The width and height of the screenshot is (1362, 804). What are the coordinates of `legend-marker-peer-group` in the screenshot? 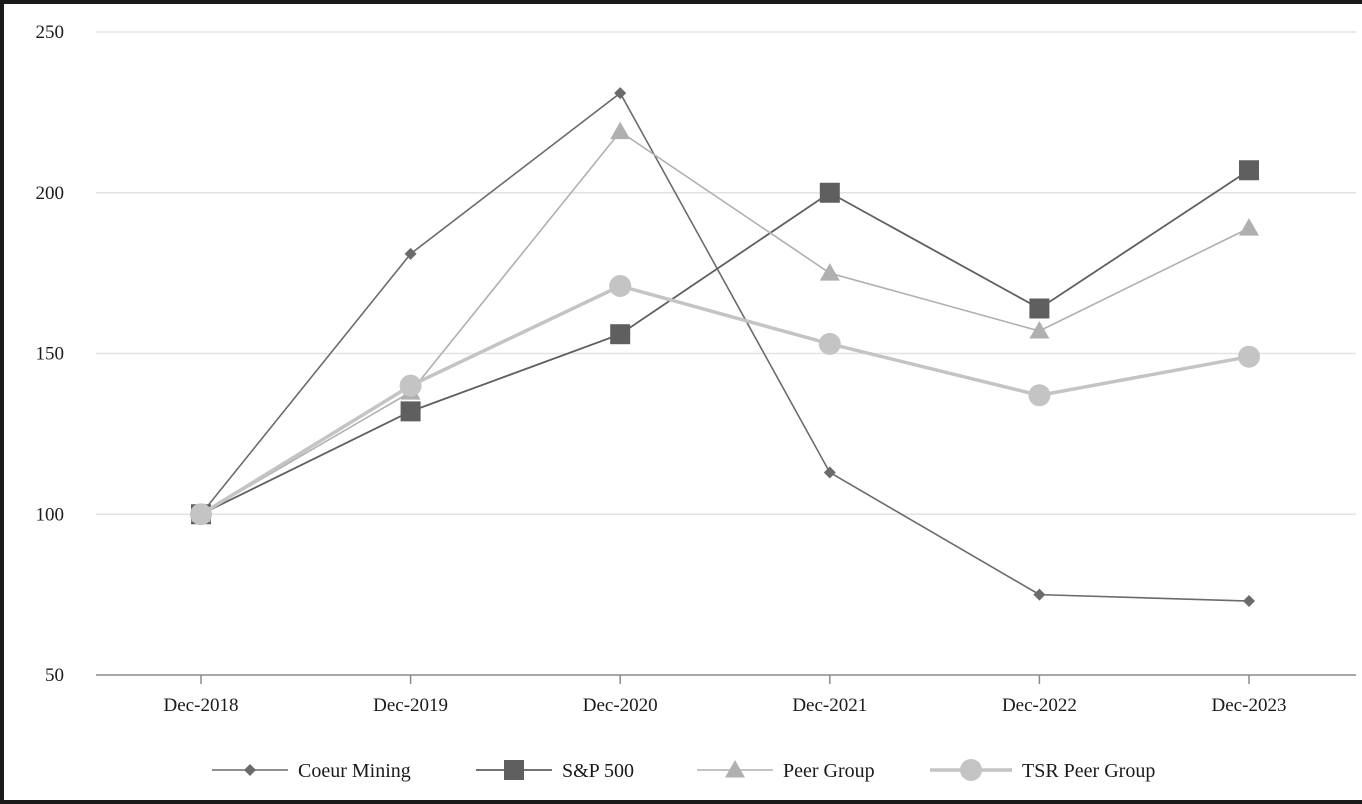 It's located at (735, 769).